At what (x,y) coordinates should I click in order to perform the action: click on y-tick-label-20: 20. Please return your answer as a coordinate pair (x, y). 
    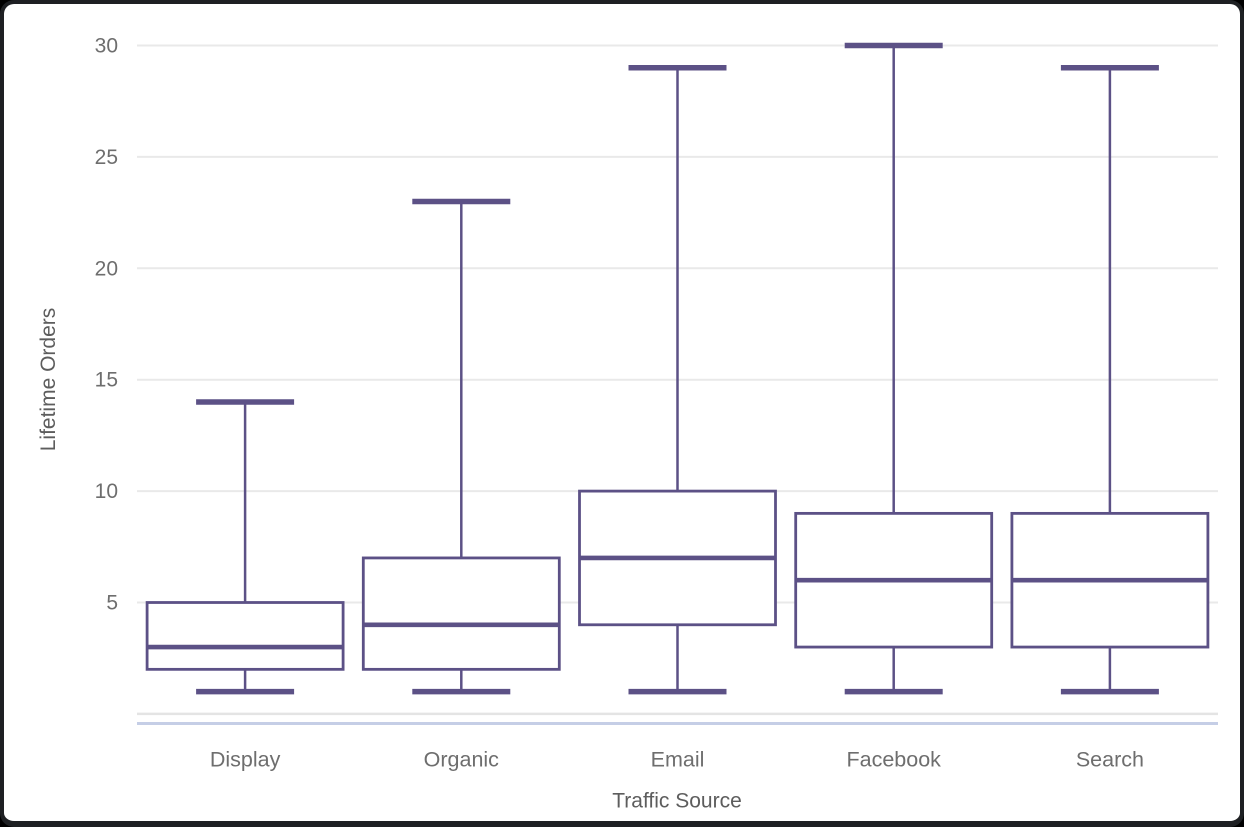
    Looking at the image, I should click on (106, 268).